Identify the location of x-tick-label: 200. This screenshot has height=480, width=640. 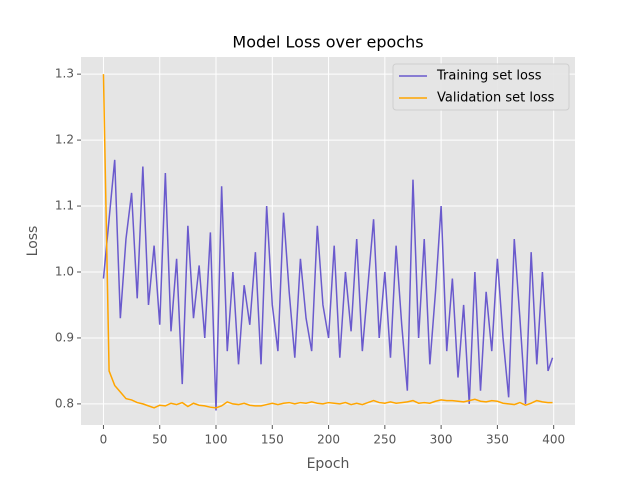
(328, 440).